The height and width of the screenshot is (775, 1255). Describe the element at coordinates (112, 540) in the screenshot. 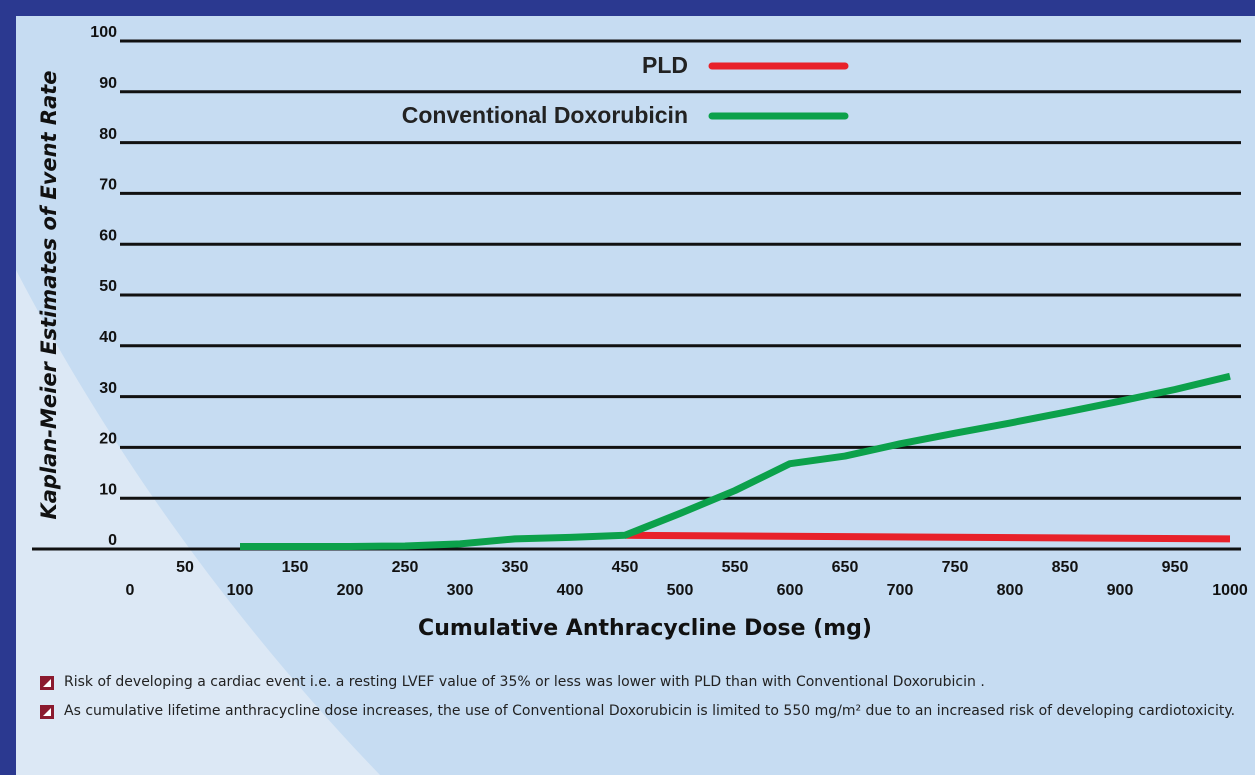

I see `y-tick-label: 0` at that location.